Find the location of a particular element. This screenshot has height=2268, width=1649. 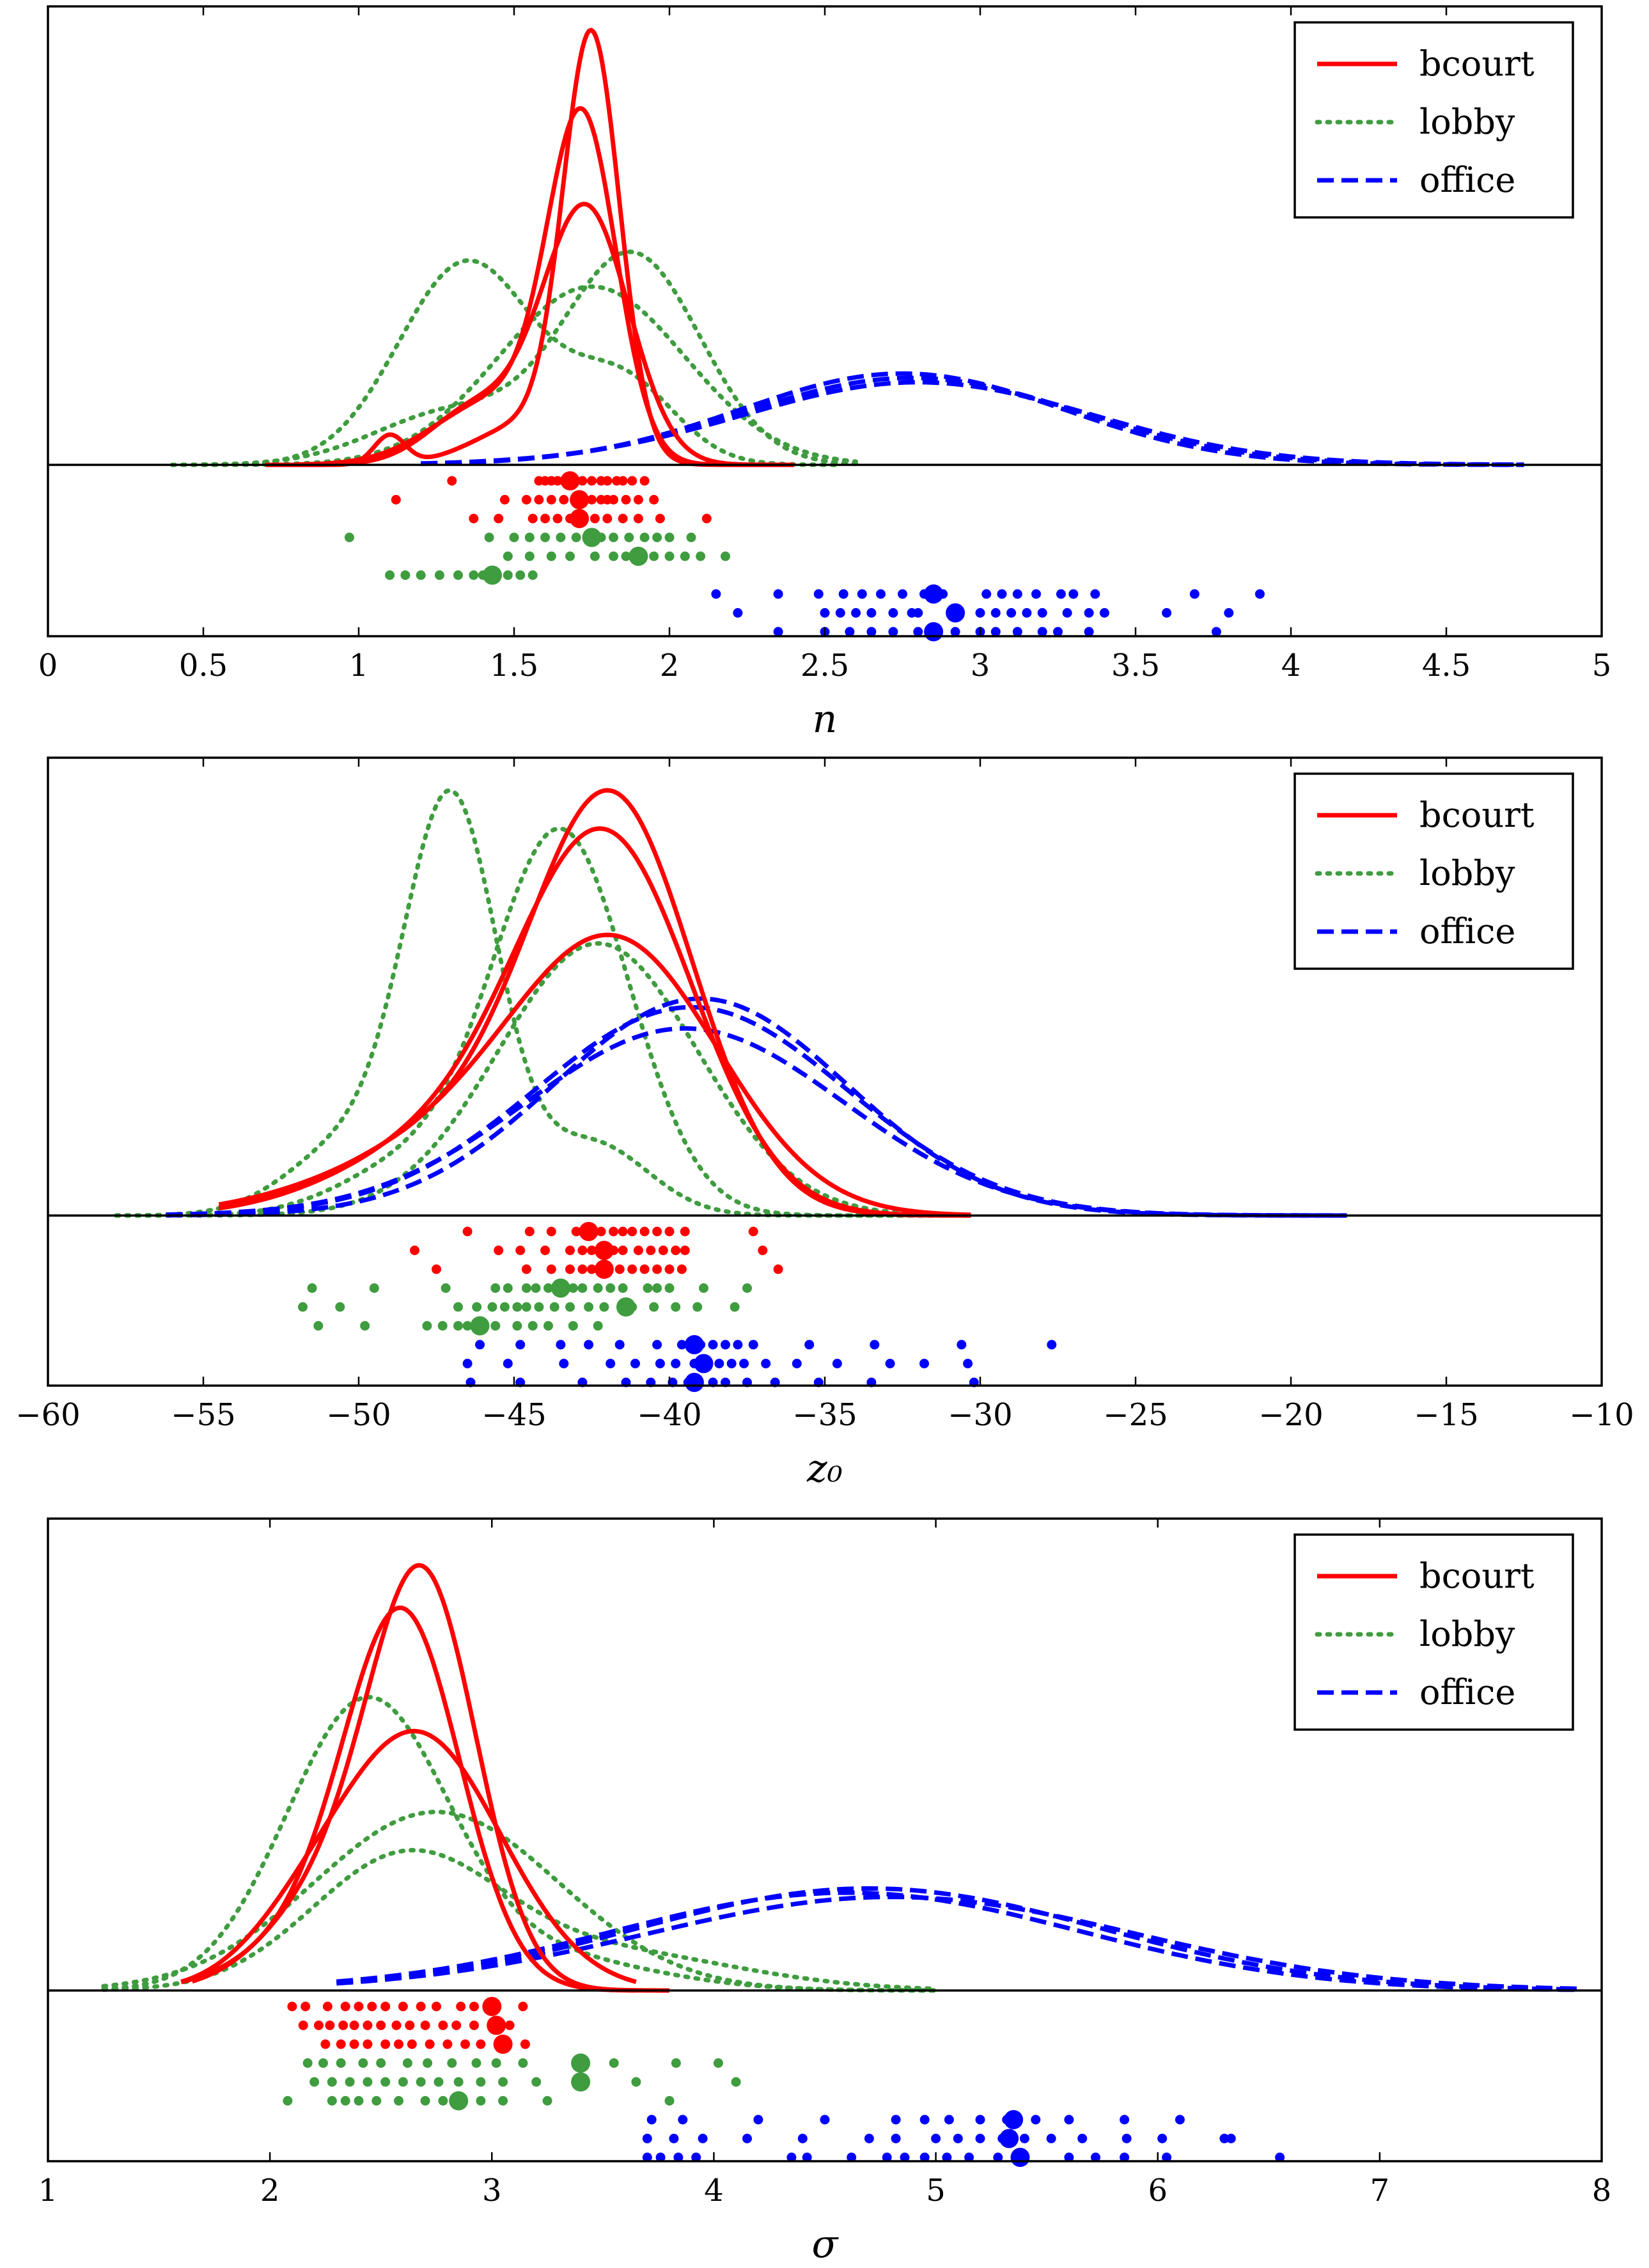

x-tick-label: 1 is located at coordinates (48, 2191).